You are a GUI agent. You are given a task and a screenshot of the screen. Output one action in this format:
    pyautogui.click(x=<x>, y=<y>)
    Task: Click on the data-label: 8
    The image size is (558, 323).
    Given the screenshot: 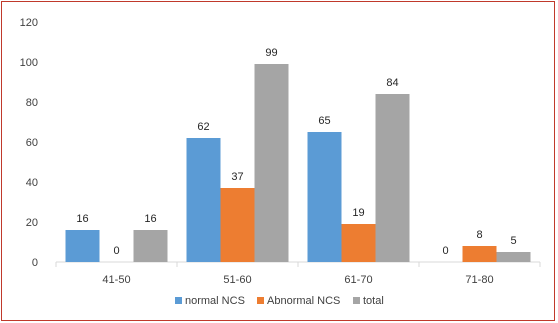 What is the action you would take?
    pyautogui.click(x=479, y=235)
    